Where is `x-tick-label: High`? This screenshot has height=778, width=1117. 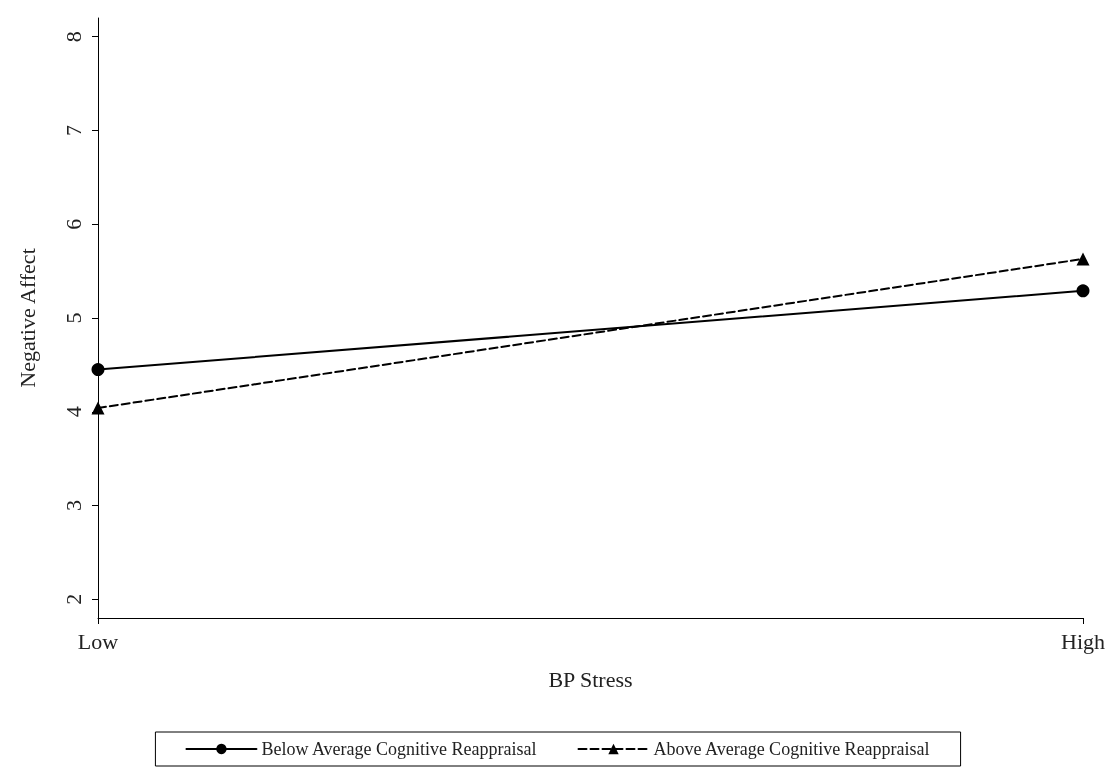 x-tick-label: High is located at coordinates (1083, 641).